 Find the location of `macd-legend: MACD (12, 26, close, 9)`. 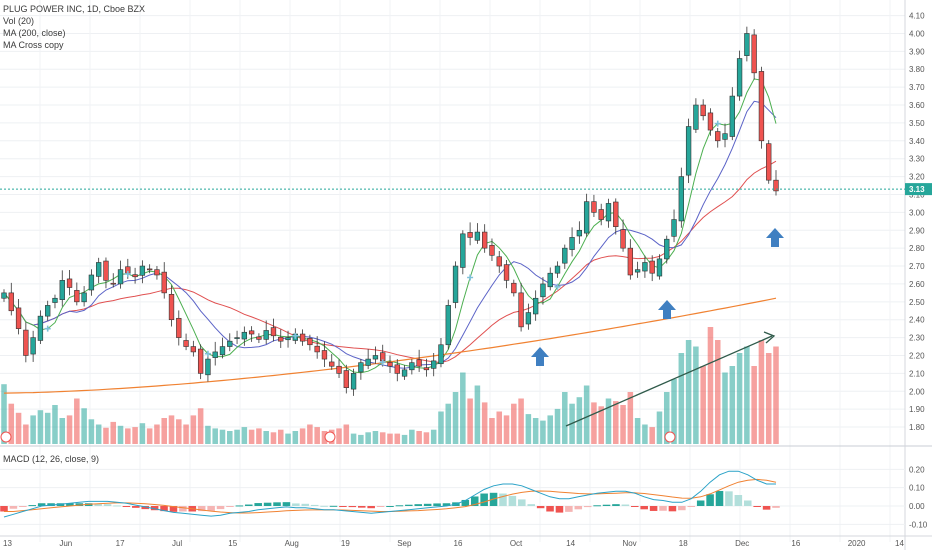

macd-legend: MACD (12, 26, close, 9) is located at coordinates (51, 459).